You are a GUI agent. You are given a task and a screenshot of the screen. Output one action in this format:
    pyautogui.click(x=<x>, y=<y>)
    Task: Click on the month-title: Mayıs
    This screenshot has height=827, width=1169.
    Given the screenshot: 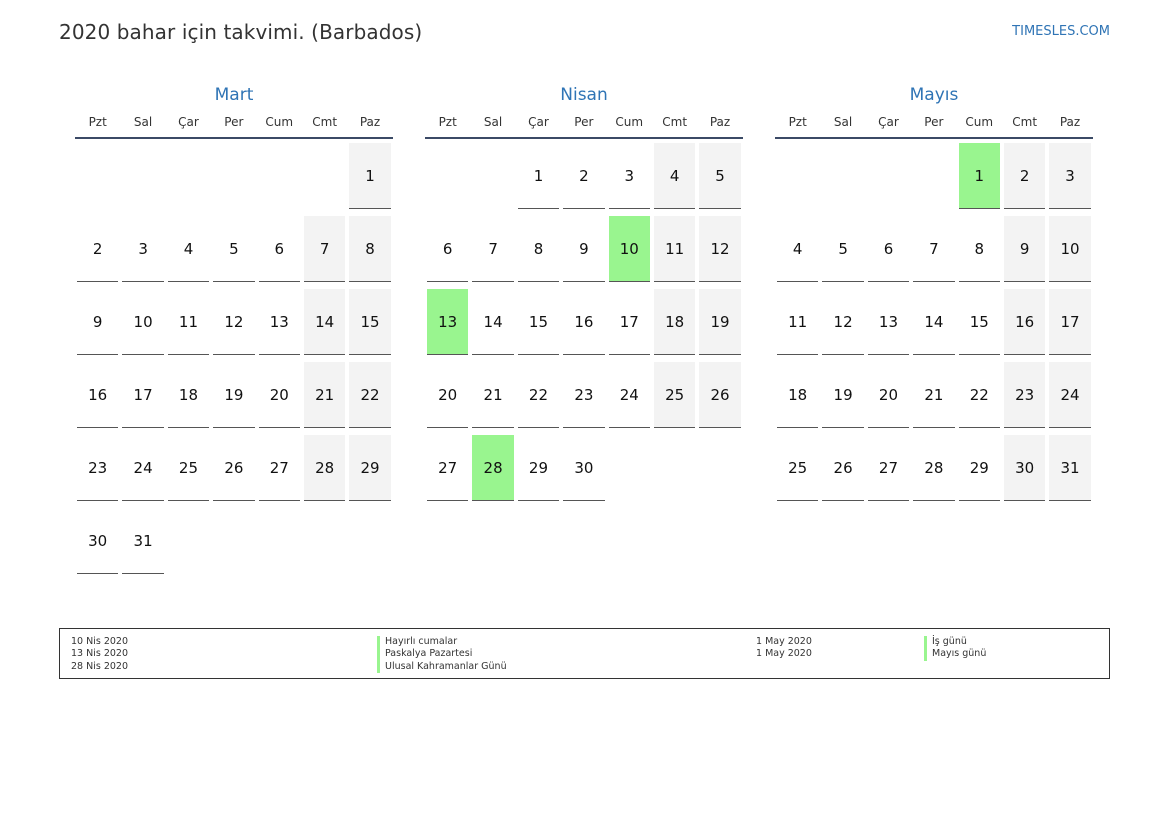 What is the action you would take?
    pyautogui.click(x=934, y=95)
    